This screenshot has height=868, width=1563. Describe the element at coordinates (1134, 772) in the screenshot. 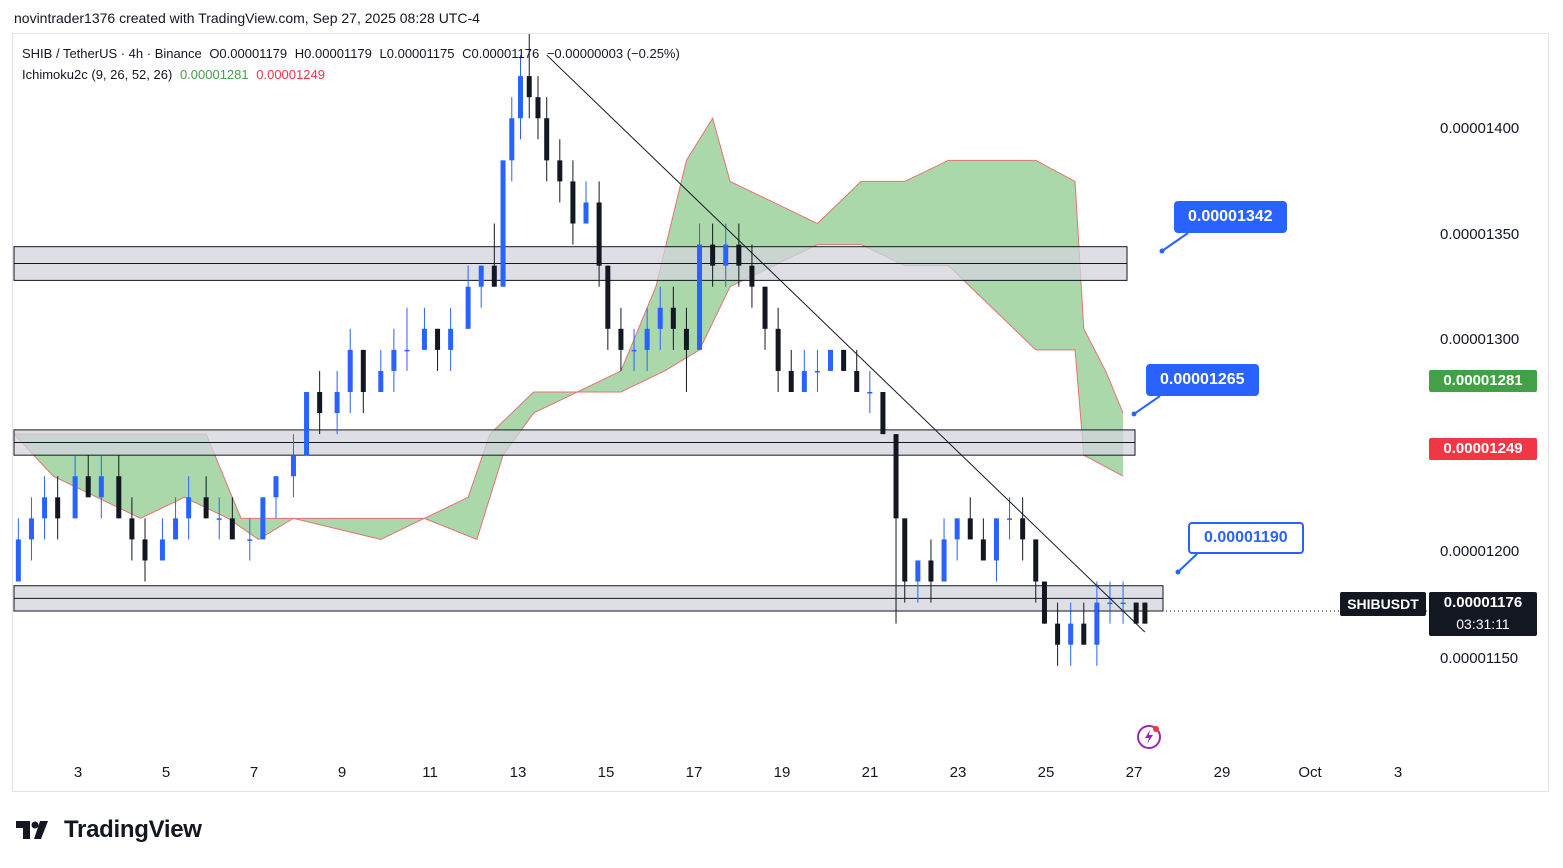

I see `time-tick: 27` at that location.